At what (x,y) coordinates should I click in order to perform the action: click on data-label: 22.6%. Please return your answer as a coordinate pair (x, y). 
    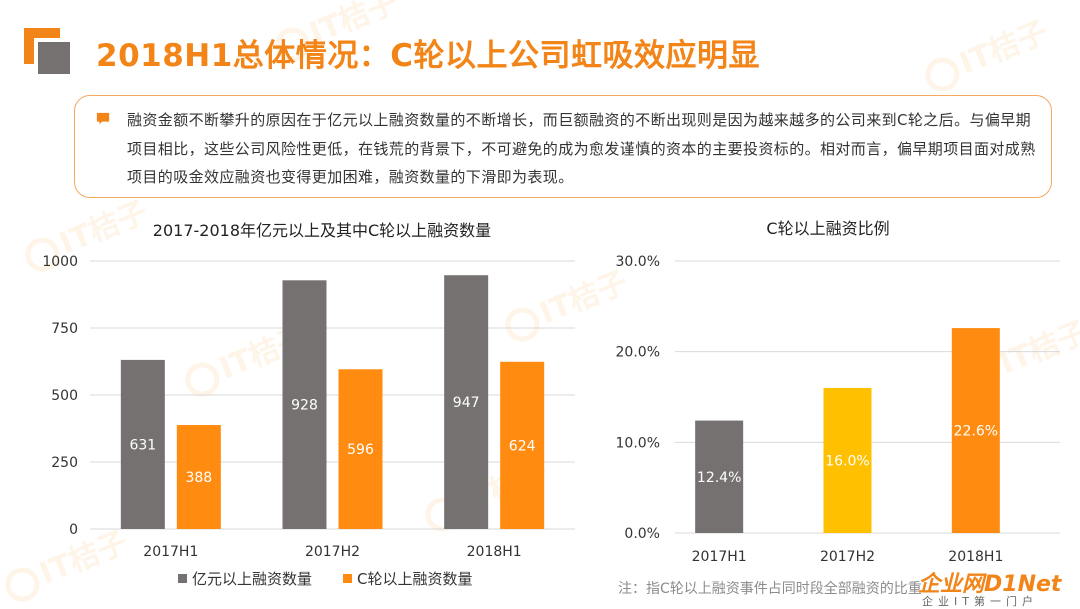
    Looking at the image, I should click on (976, 432).